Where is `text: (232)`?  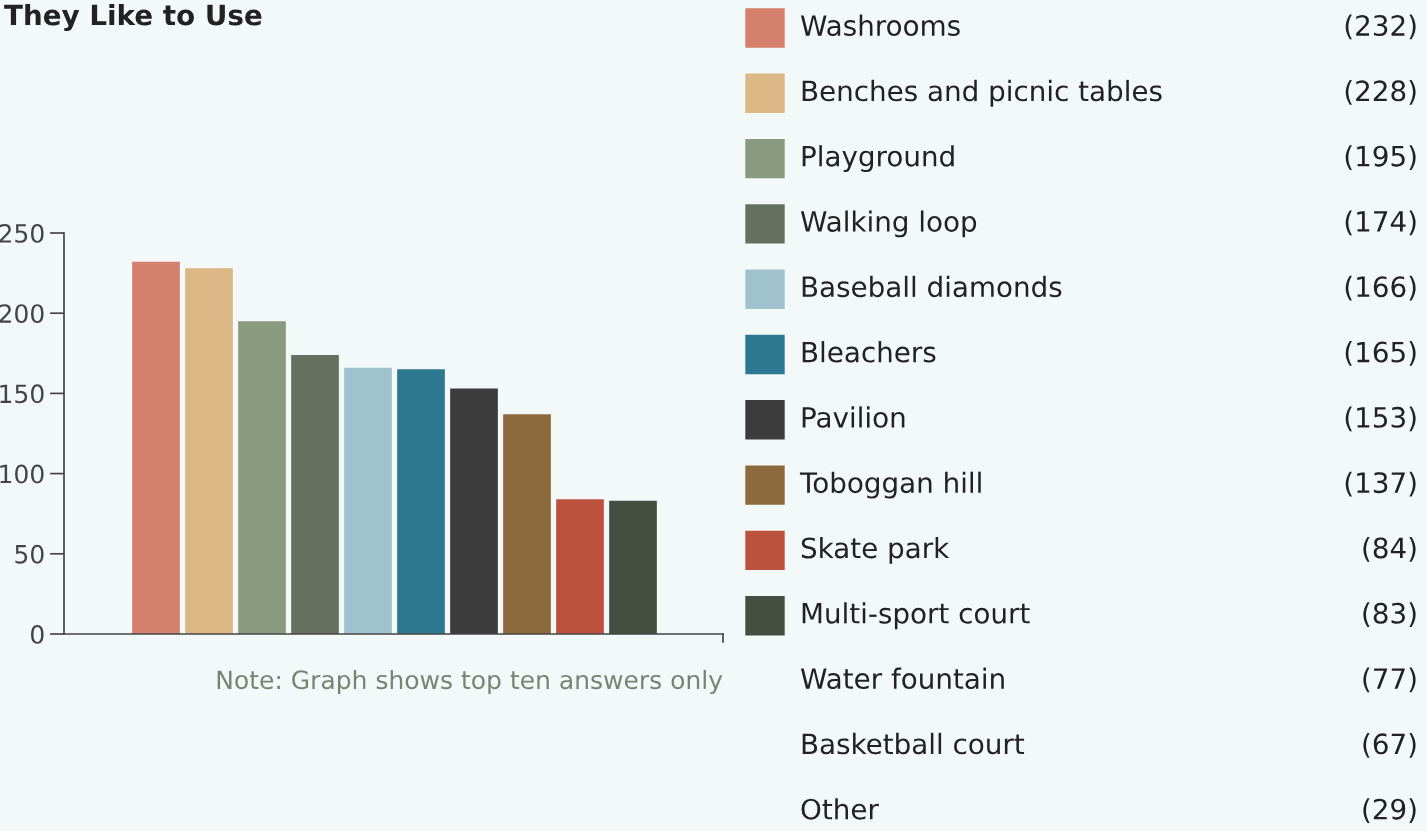 text: (232) is located at coordinates (1380, 27).